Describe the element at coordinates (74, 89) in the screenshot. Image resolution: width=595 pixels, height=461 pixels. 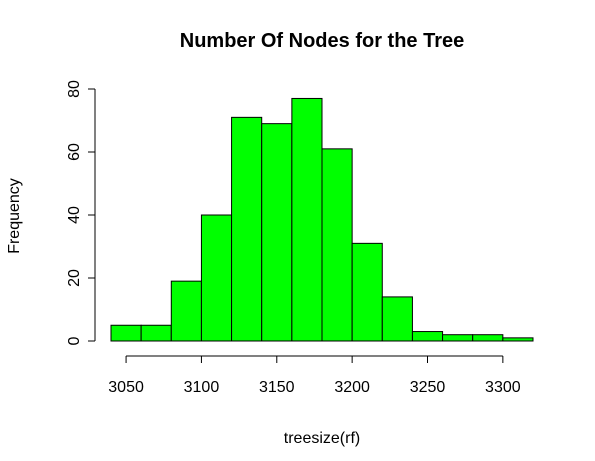
I see `y-tick-label-4: 80` at that location.